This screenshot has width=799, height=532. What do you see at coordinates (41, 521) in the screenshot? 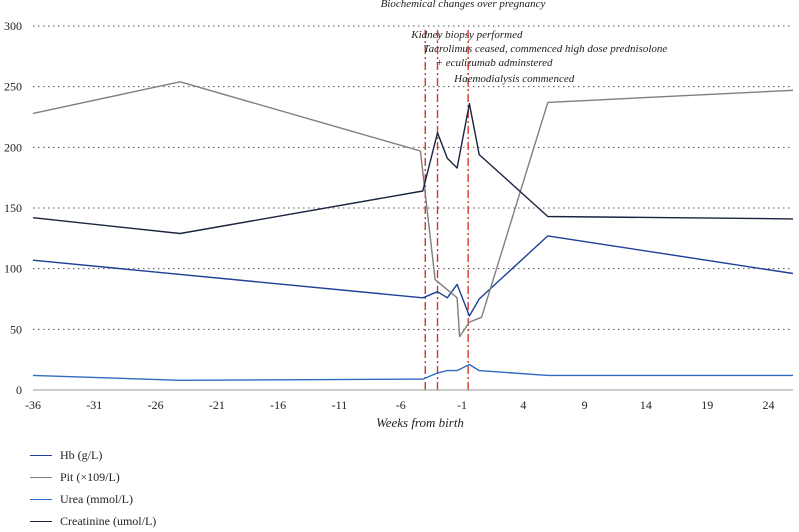
I see `legend-swatch-creatinine` at bounding box center [41, 521].